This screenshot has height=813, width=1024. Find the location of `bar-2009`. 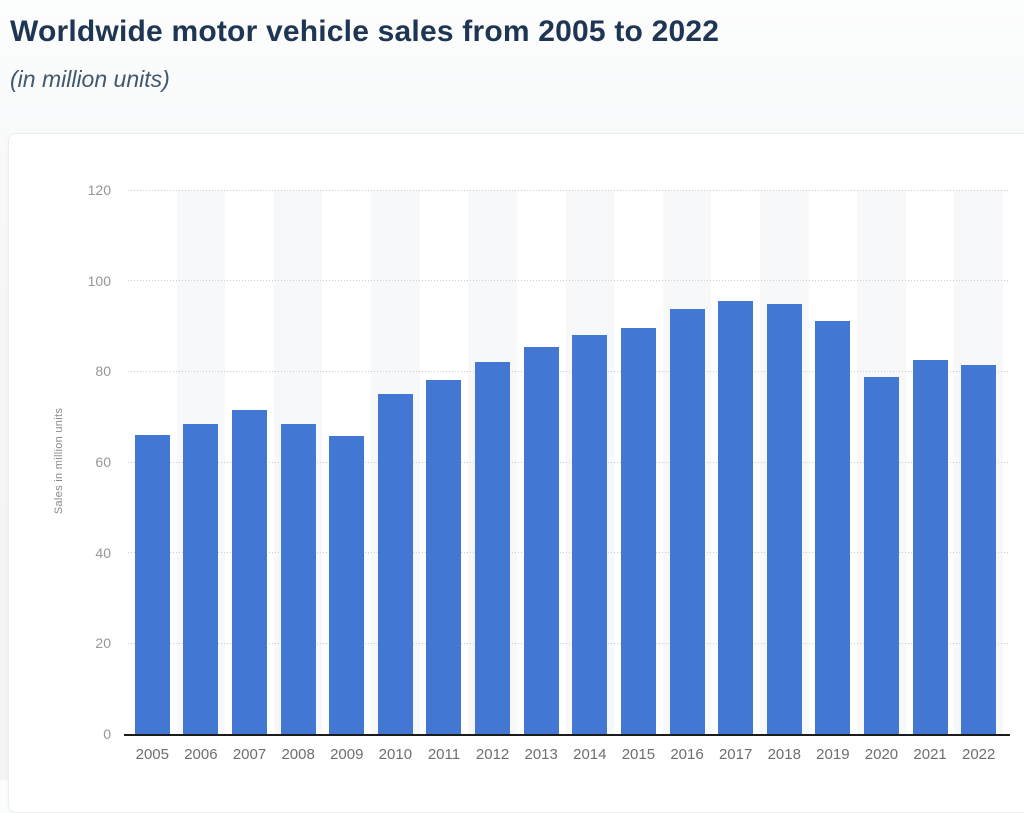

bar-2009 is located at coordinates (347, 585).